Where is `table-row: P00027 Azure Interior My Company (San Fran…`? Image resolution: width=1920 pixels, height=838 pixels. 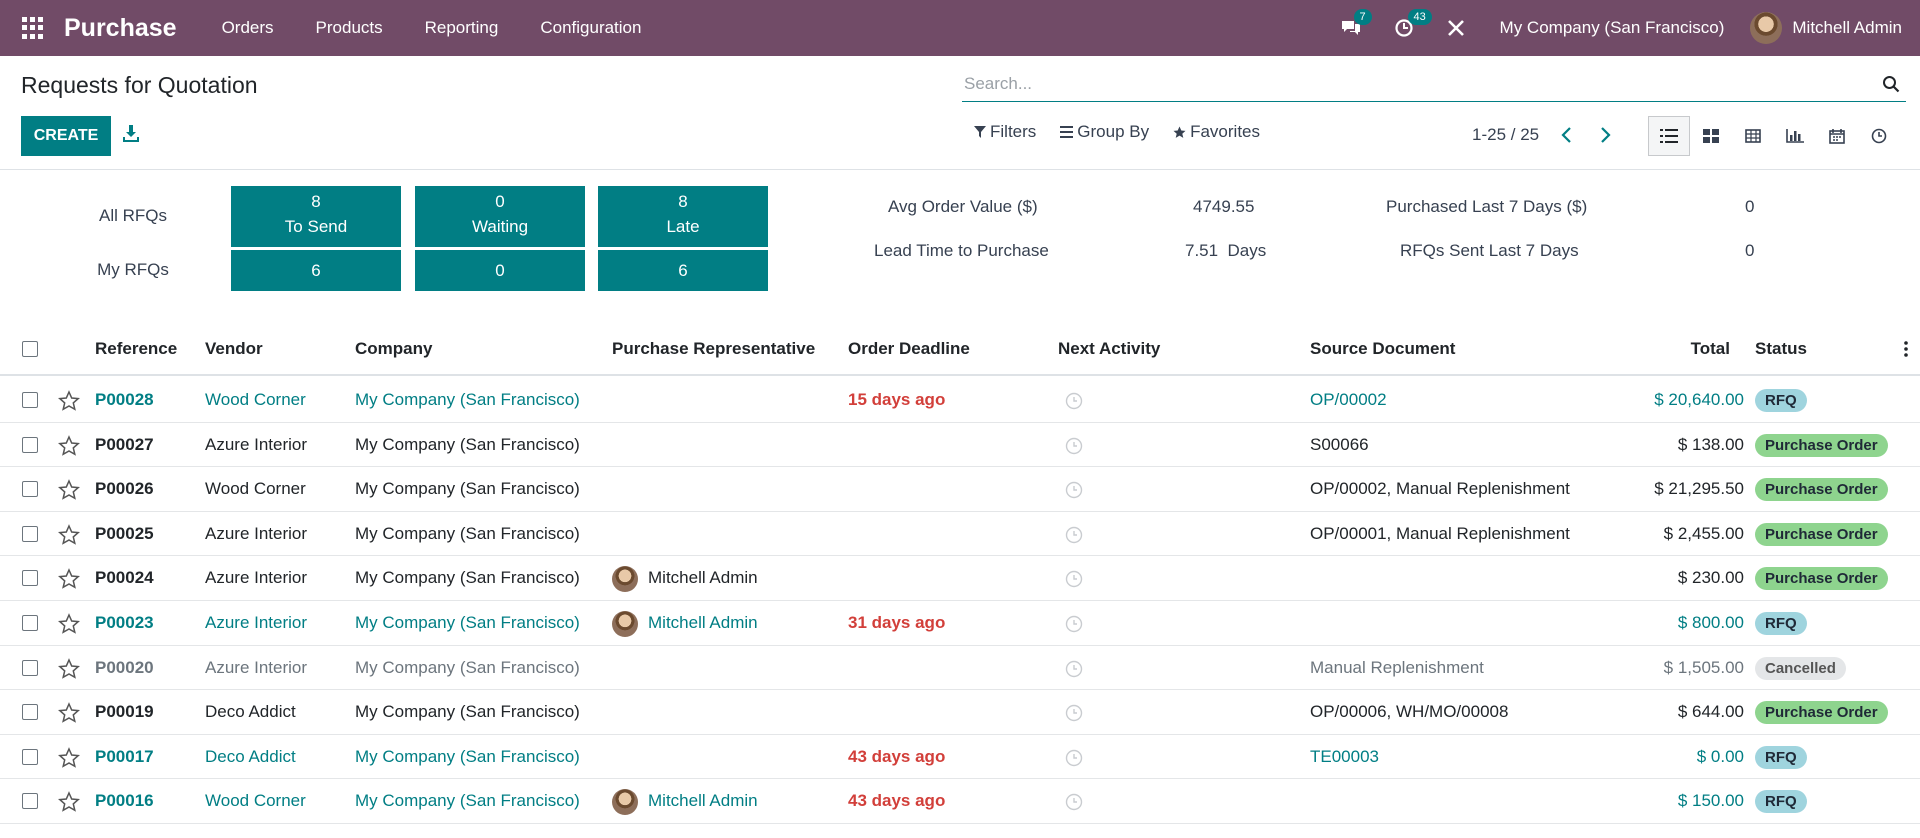
table-row: P00027 Azure Interior My Company (San Fran… is located at coordinates (960, 445).